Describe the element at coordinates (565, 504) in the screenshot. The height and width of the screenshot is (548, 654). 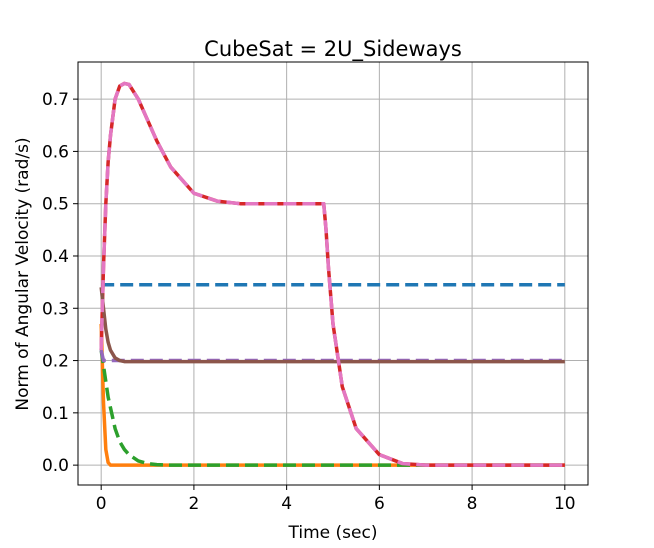
I see `x-tick-label: 10` at that location.